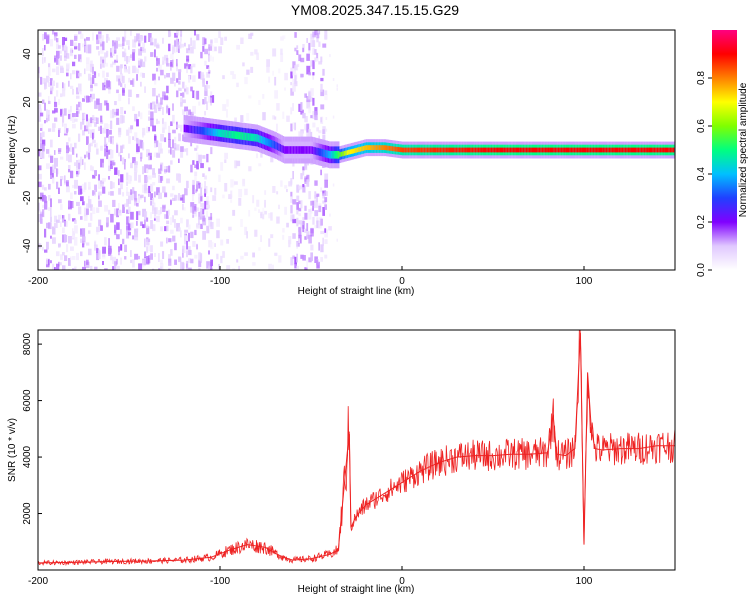 The image size is (750, 600). What do you see at coordinates (38, 281) in the screenshot?
I see `heatmap-x-tick-label: -200` at bounding box center [38, 281].